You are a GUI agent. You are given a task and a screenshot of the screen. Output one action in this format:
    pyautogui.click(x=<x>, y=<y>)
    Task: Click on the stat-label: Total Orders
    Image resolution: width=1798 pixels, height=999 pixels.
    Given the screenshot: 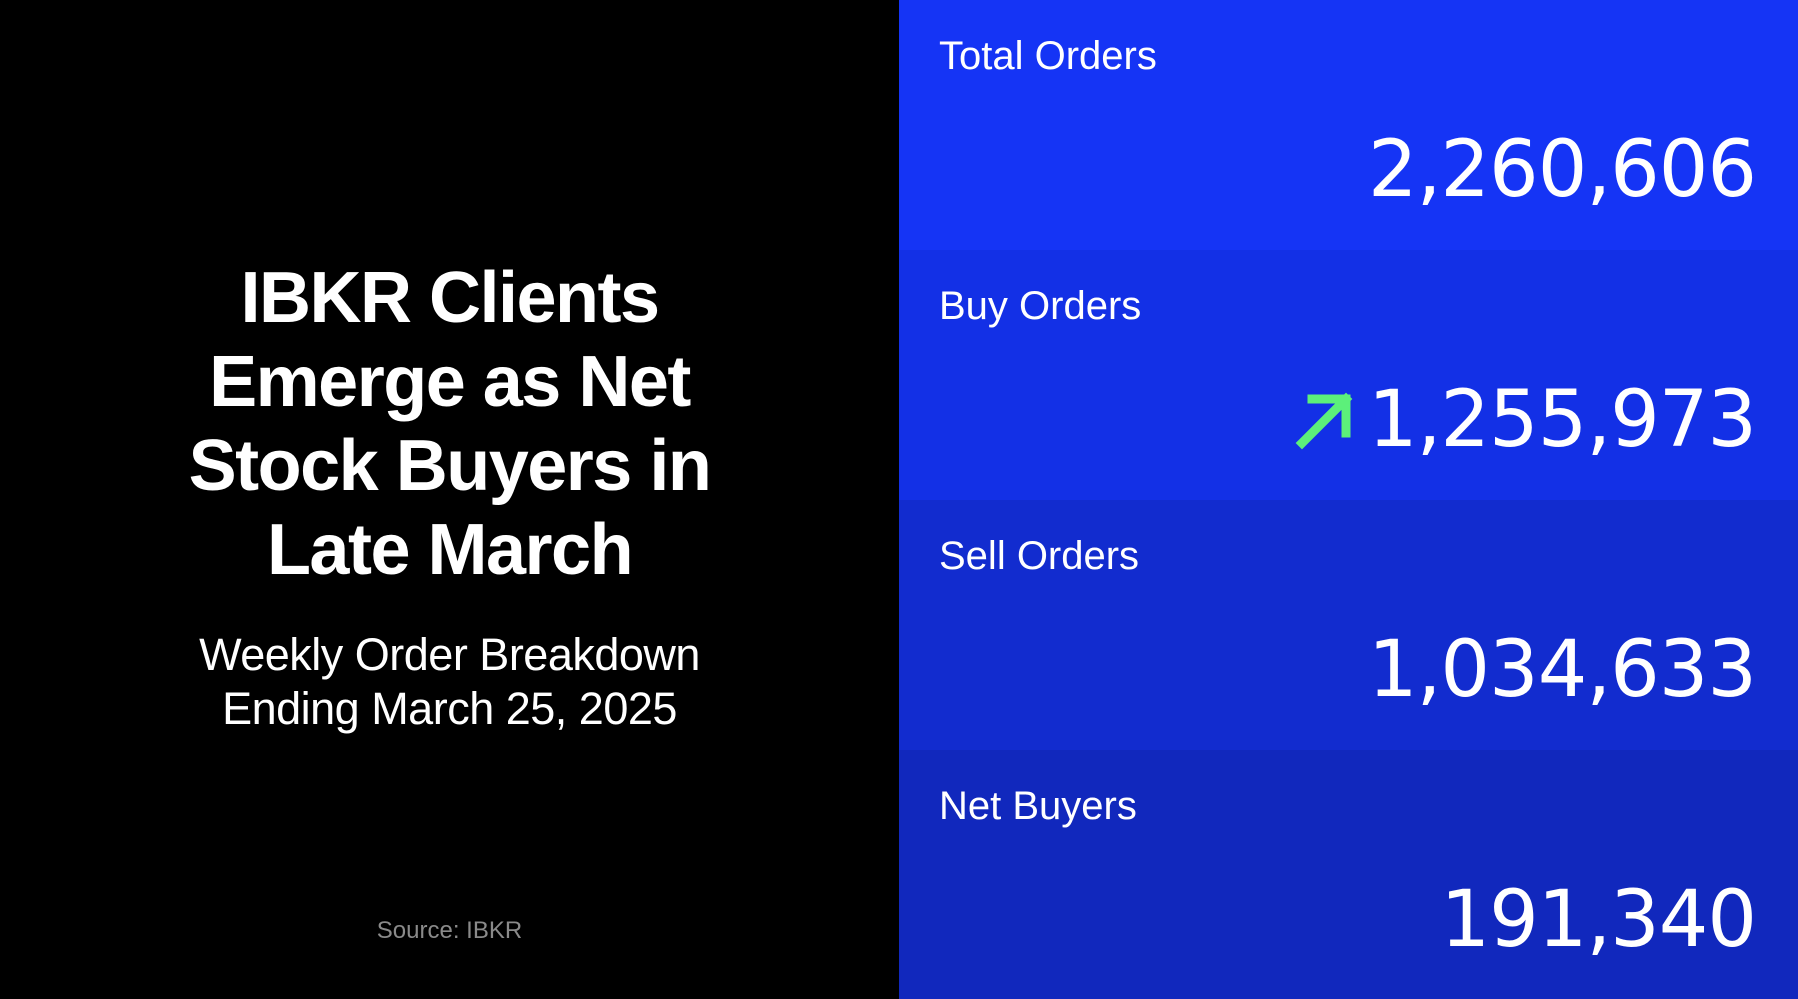 What is the action you would take?
    pyautogui.click(x=1048, y=56)
    